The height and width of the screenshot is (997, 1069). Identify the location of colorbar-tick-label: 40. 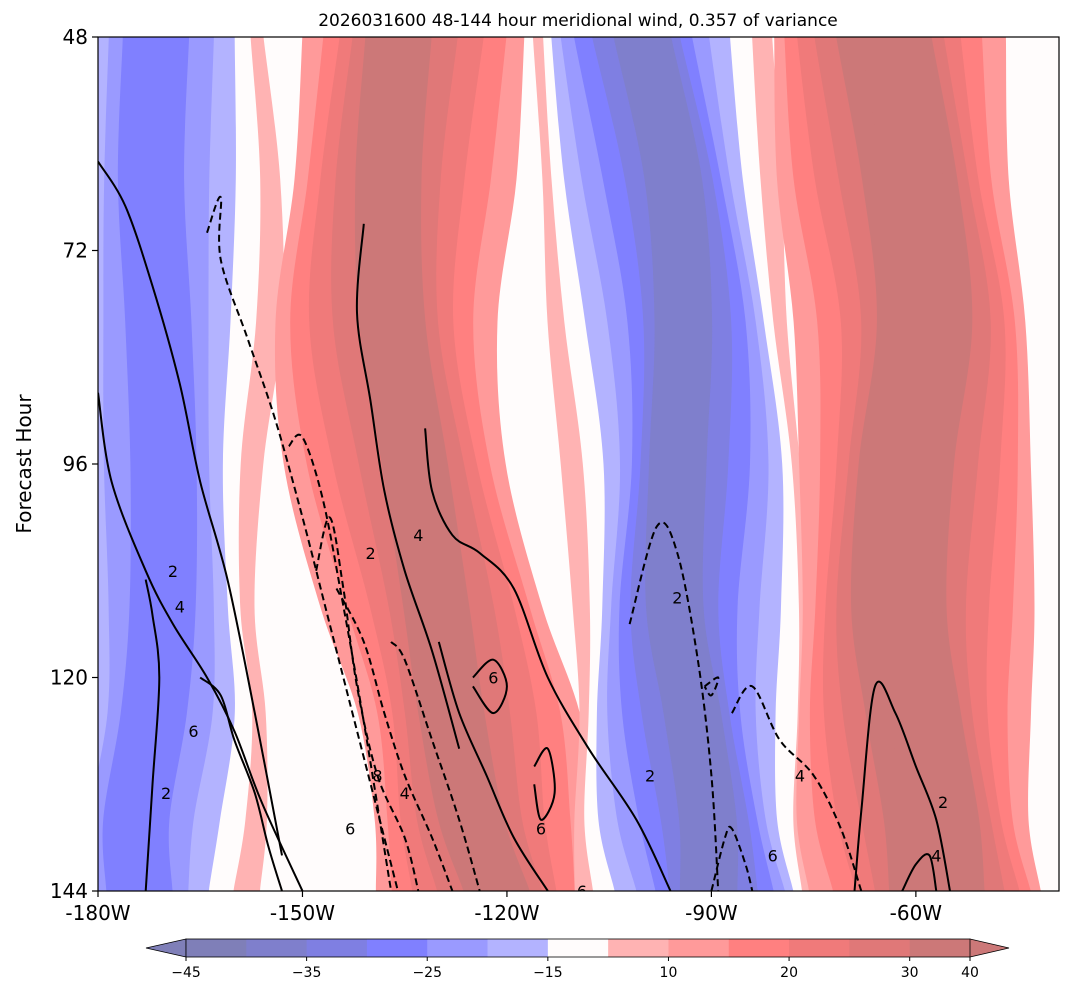
(970, 973).